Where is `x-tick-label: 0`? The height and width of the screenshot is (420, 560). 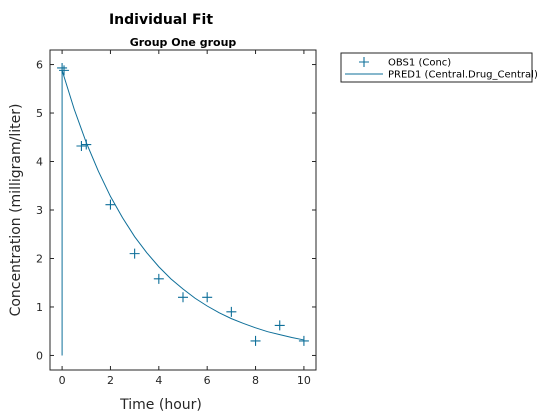
x-tick-label: 0 is located at coordinates (62, 380).